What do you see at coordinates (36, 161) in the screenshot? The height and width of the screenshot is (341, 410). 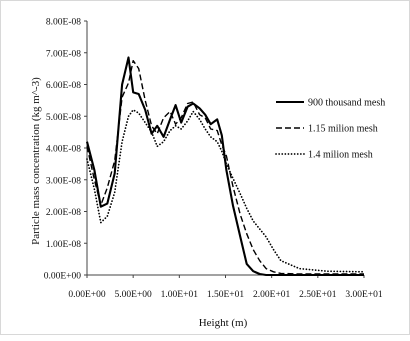 I see `y-axis-label: Particle mass concentration (kg m^-3)` at bounding box center [36, 161].